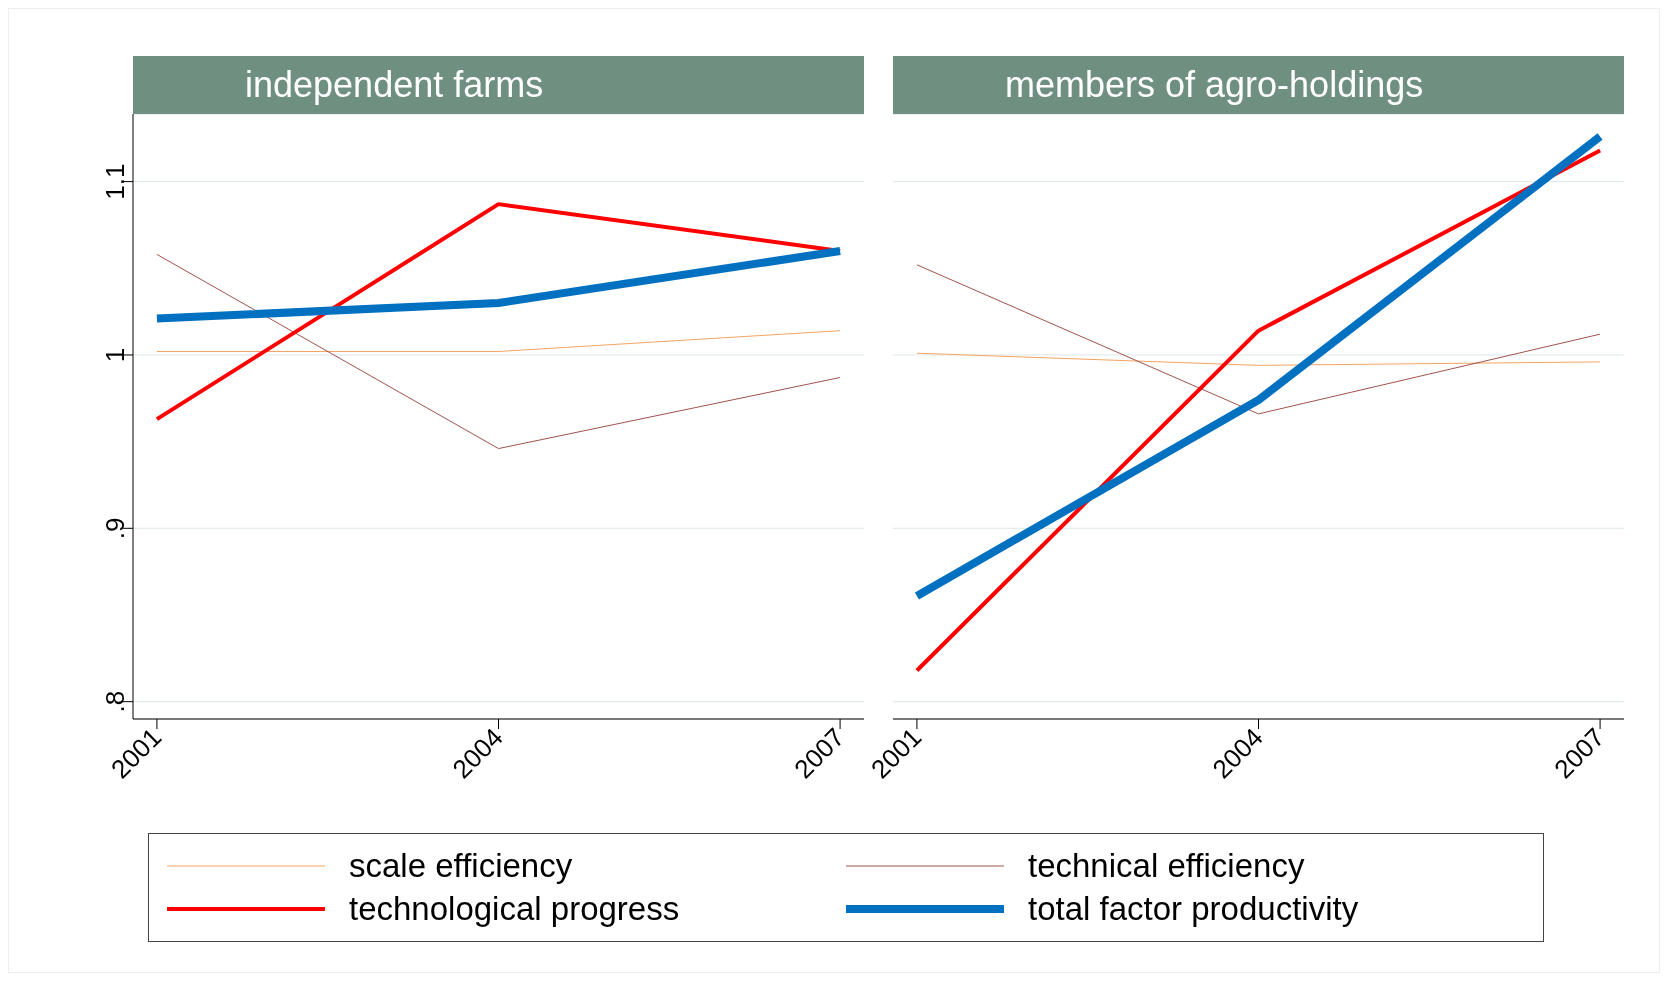 Image resolution: width=1668 pixels, height=981 pixels. I want to click on chart-title: independent farms, so click(498, 85).